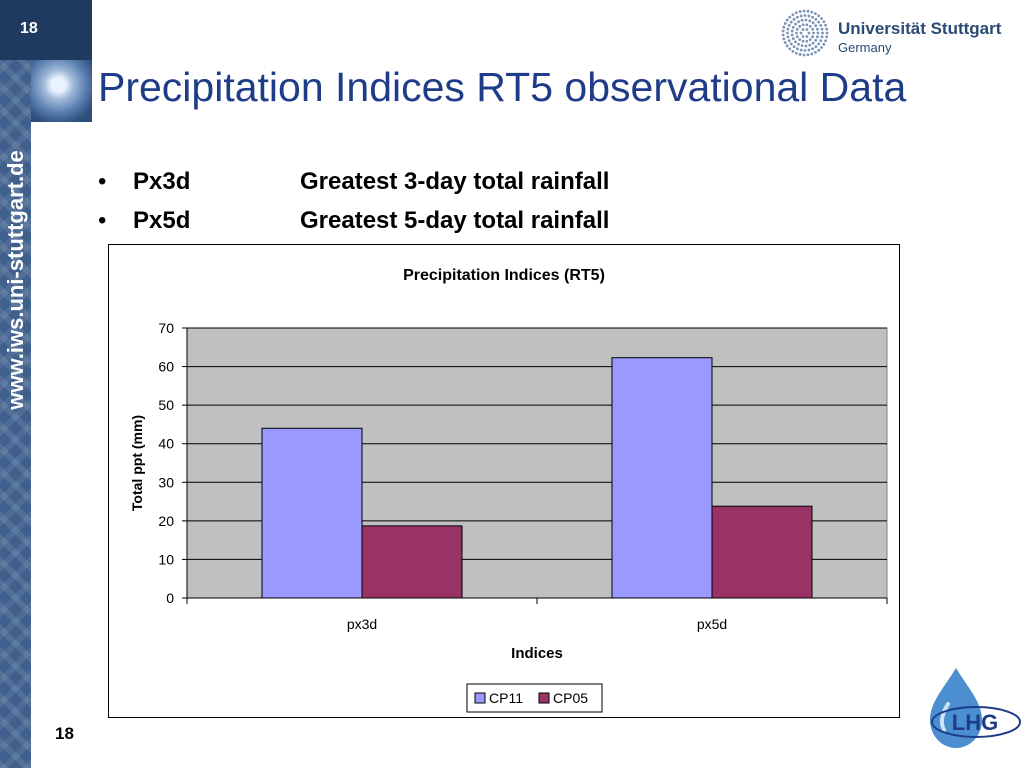 The width and height of the screenshot is (1024, 768). Describe the element at coordinates (170, 598) in the screenshot. I see `y-tick-label: 0` at that location.